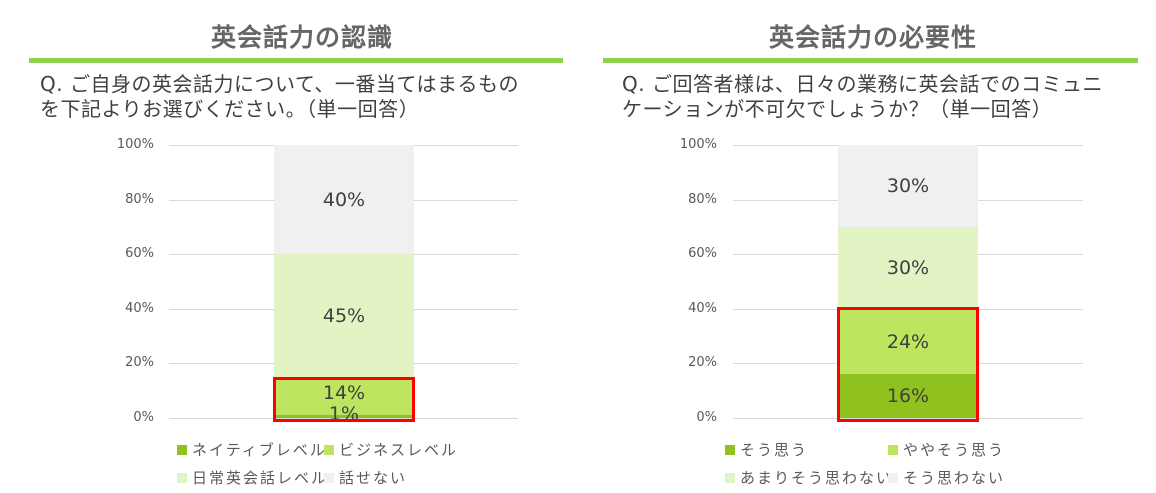 This screenshot has height=493, width=1156. I want to click on legend-label: 日常英会話レベル, so click(260, 478).